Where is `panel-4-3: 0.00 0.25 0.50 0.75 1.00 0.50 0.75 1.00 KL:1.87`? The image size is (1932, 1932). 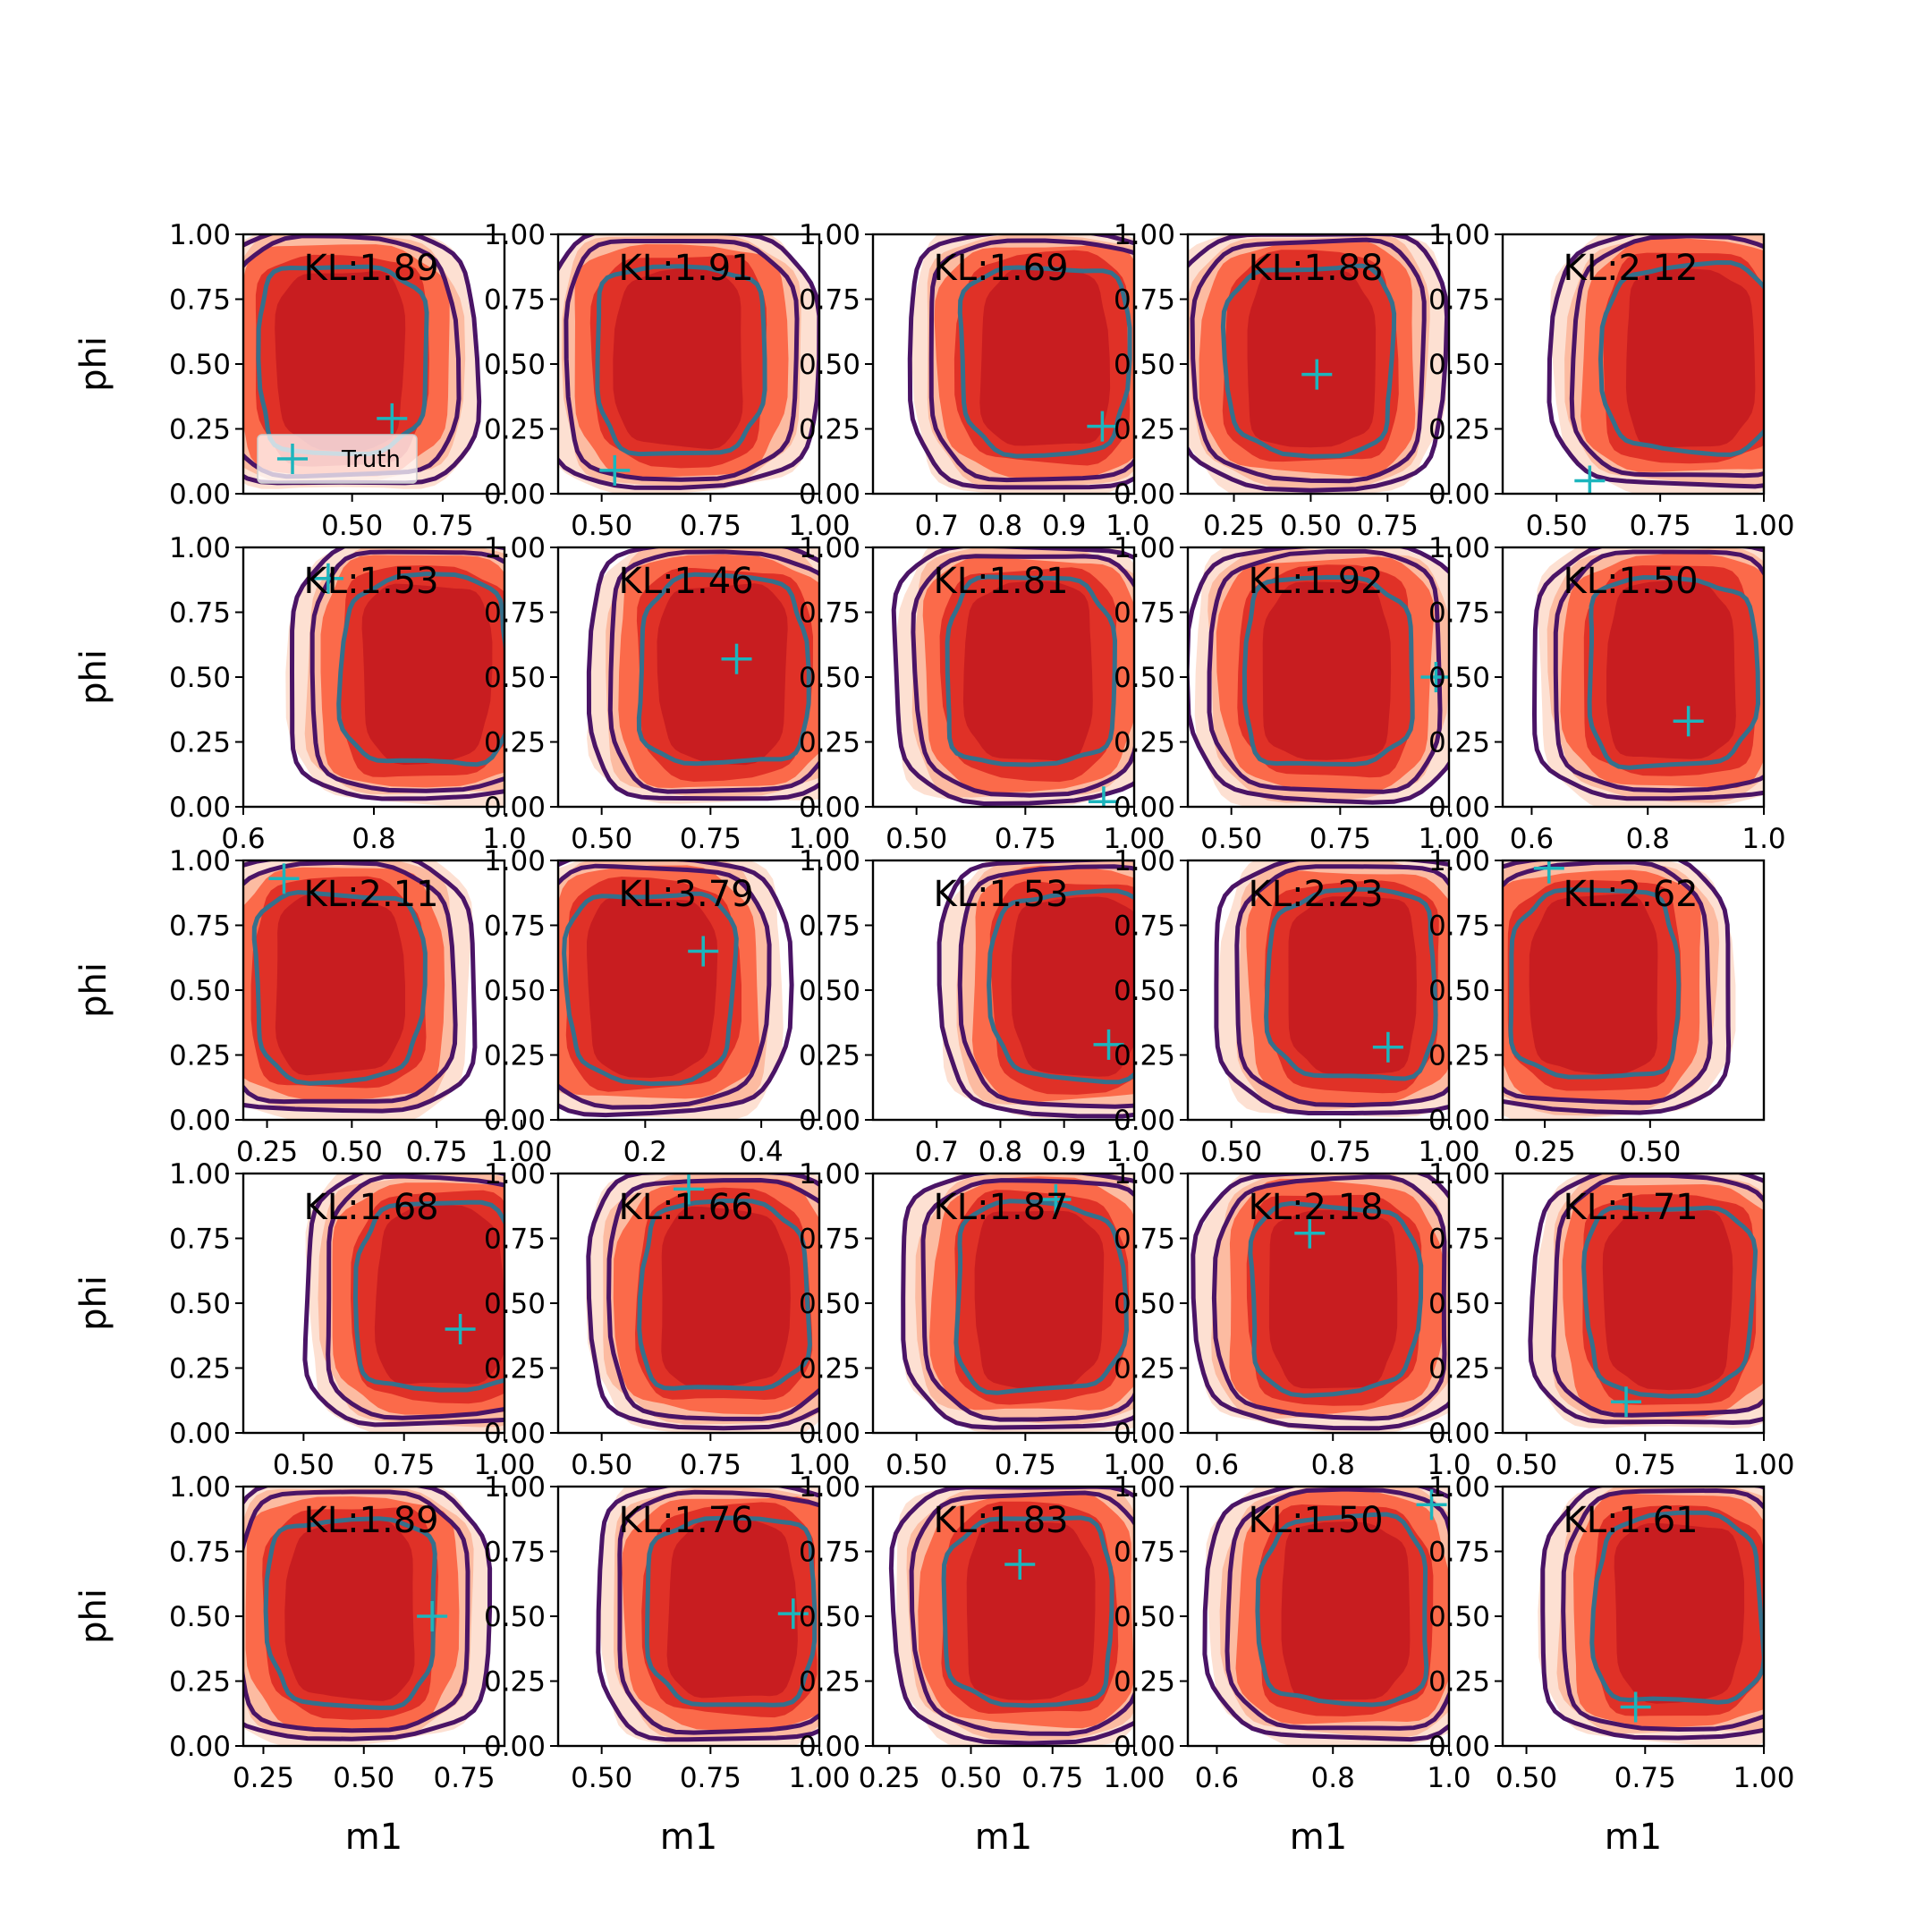 panel-4-3: 0.00 0.25 0.50 0.75 1.00 0.50 0.75 1.00 KL:1.87 is located at coordinates (982, 1319).